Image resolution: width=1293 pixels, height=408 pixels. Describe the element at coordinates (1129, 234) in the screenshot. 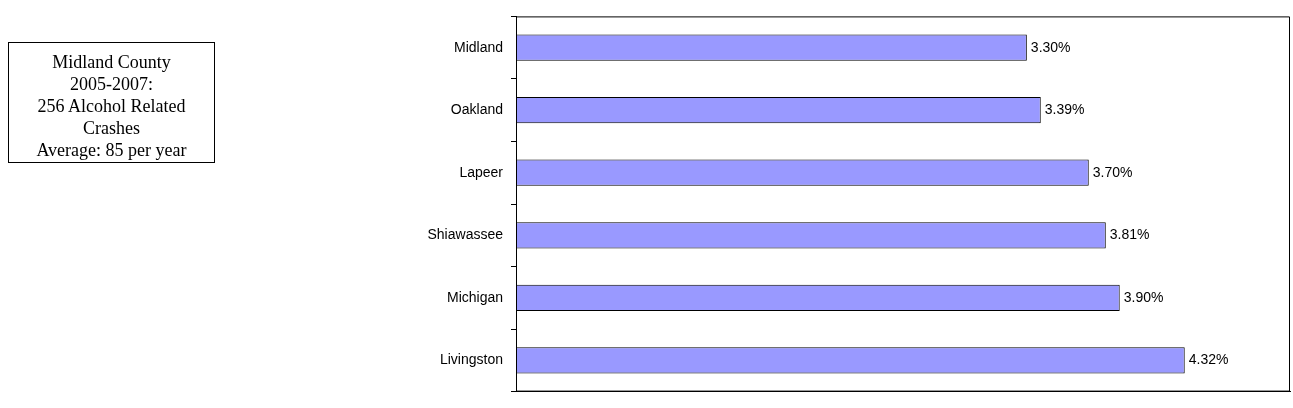

I see `data-label: 3.81%` at that location.